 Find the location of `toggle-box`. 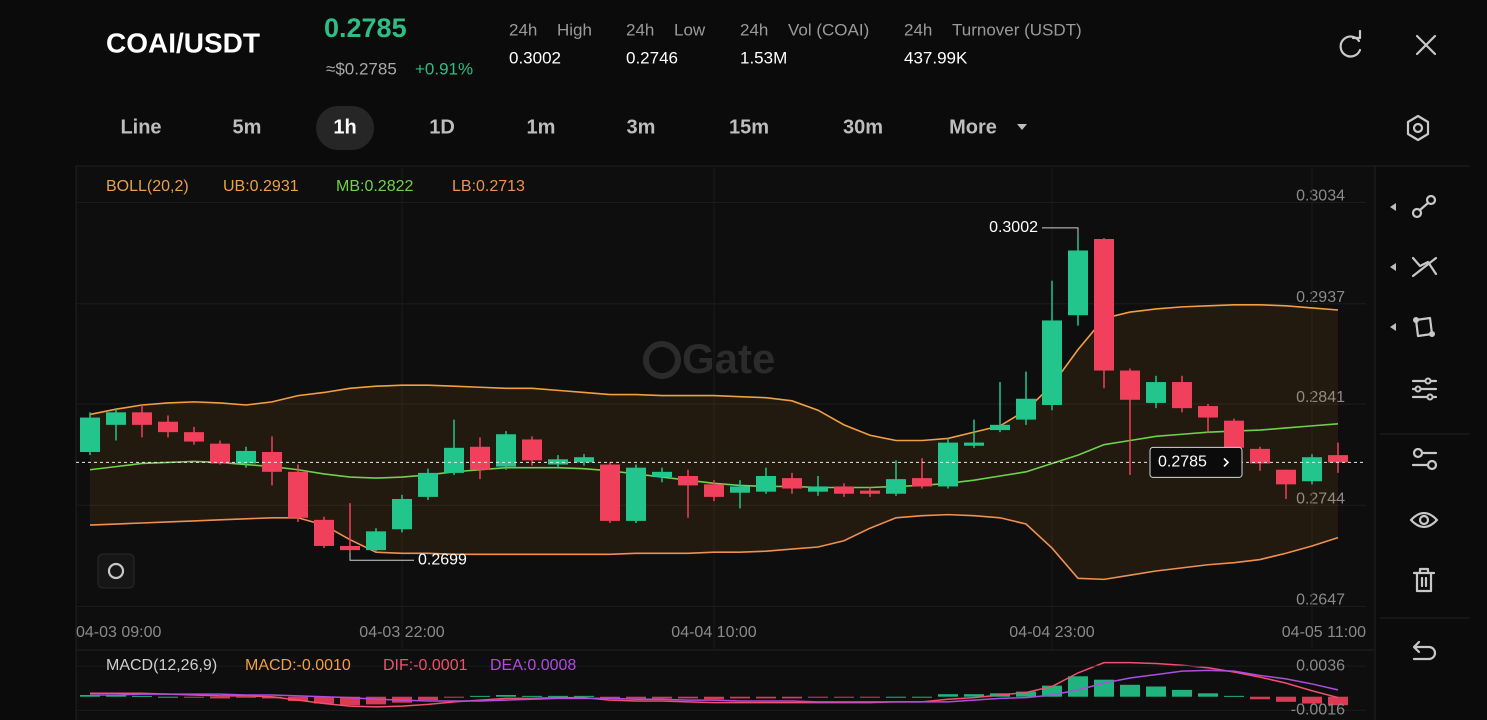

toggle-box is located at coordinates (116, 571).